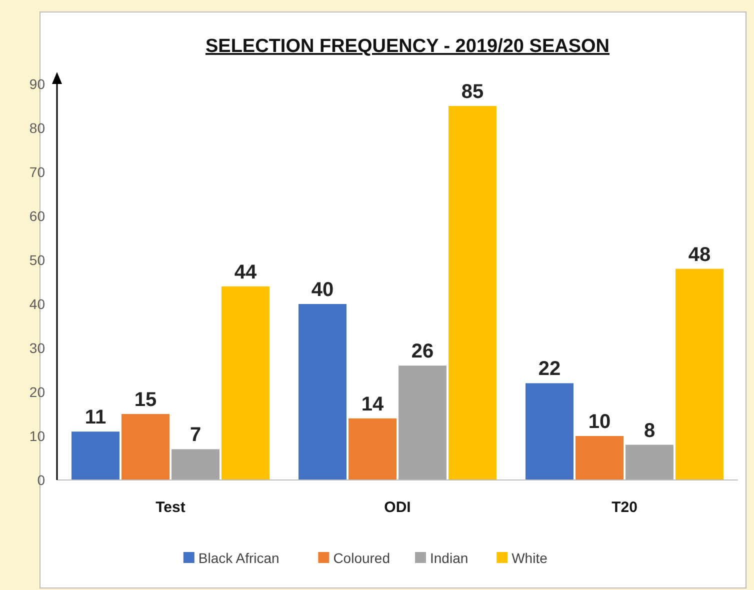  What do you see at coordinates (95, 417) in the screenshot?
I see `data-label: 11` at bounding box center [95, 417].